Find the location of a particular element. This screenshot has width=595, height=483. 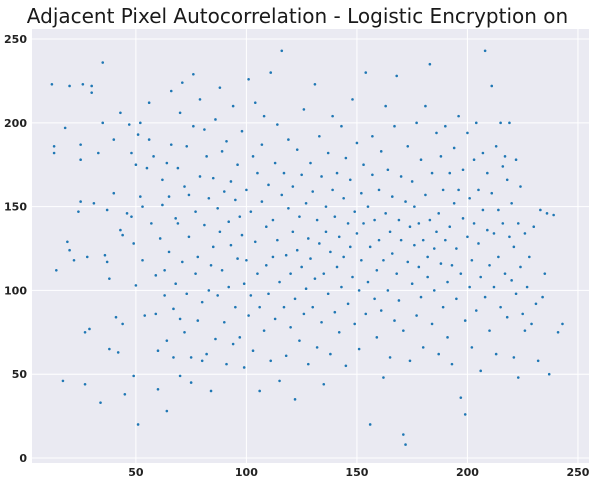

y-tick-label: 0 is located at coordinates (23, 458).